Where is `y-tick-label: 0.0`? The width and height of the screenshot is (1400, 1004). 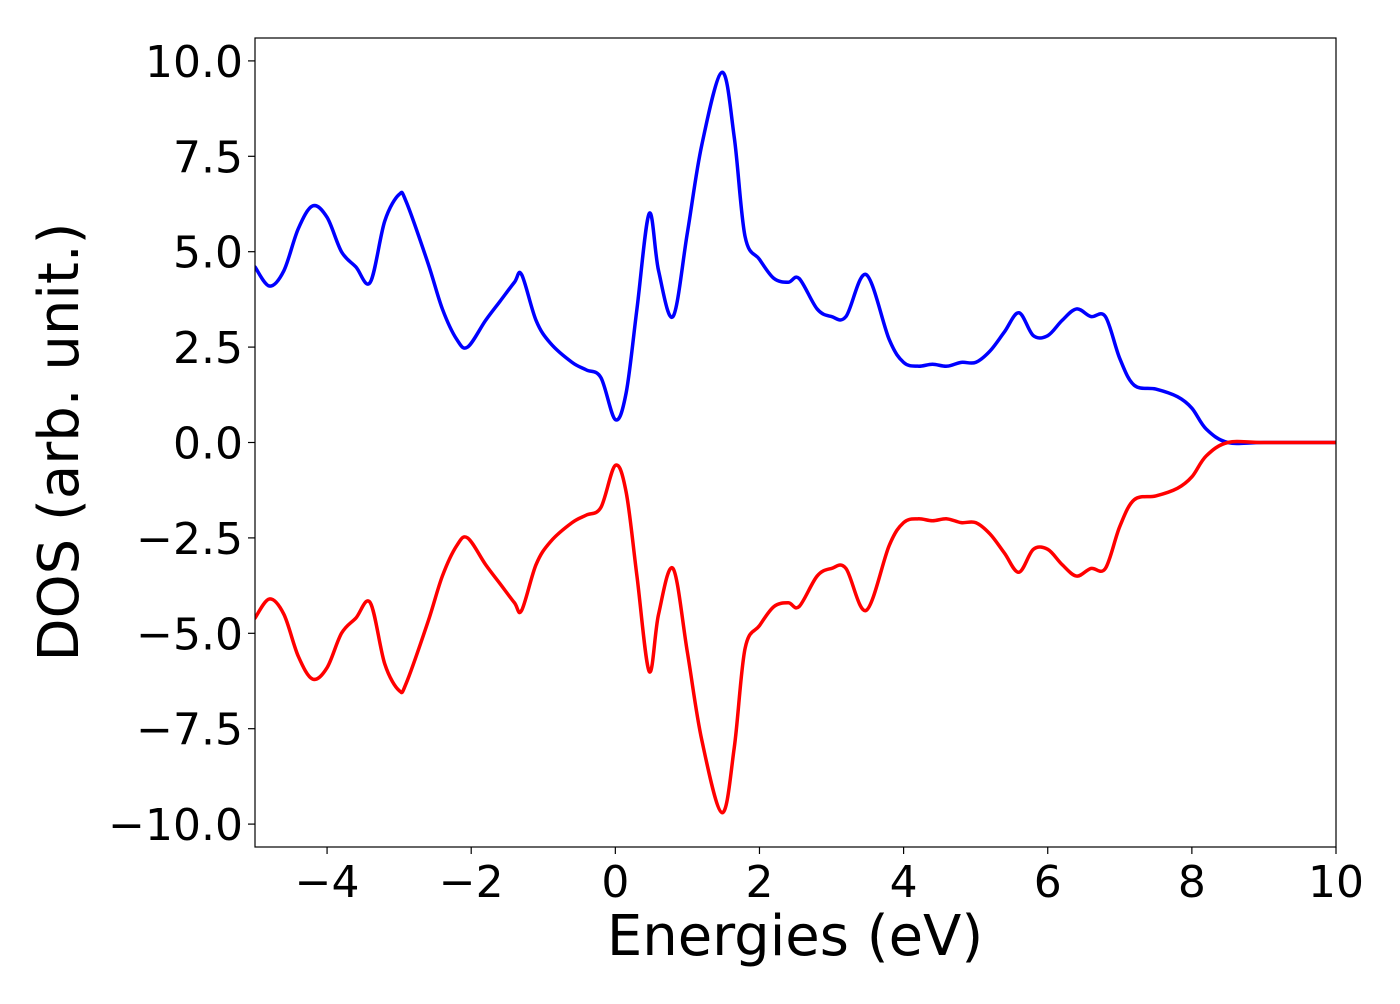 y-tick-label: 0.0 is located at coordinates (208, 444).